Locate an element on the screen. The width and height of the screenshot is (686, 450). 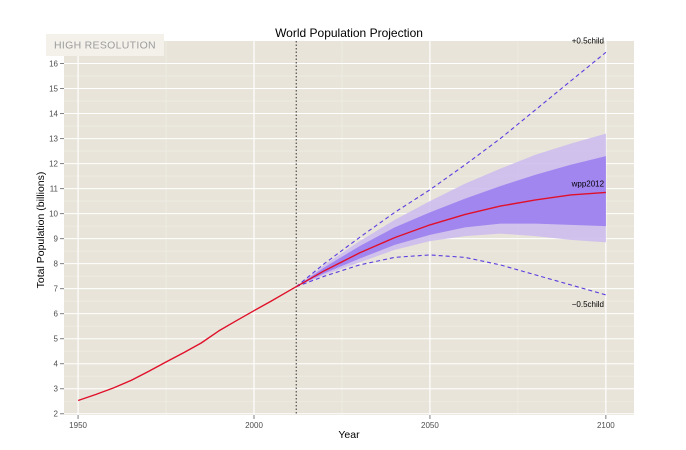
x-tick-label: 2100 is located at coordinates (606, 425).